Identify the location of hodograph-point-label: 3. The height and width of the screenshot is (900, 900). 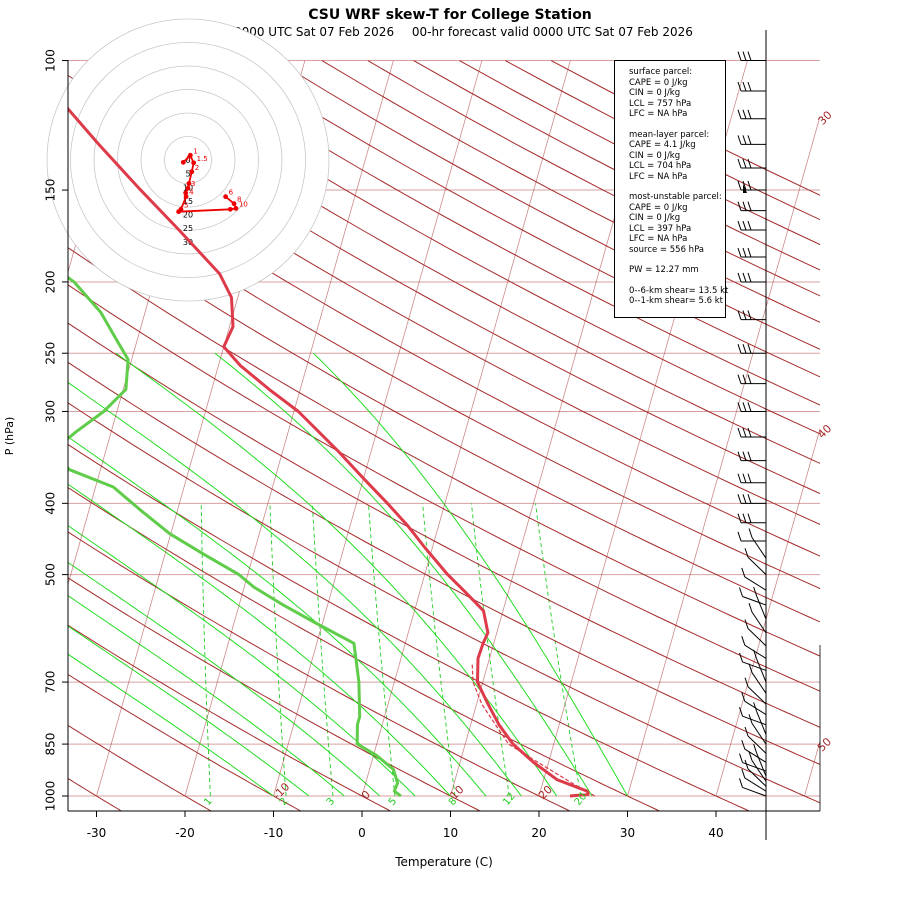
(193, 184).